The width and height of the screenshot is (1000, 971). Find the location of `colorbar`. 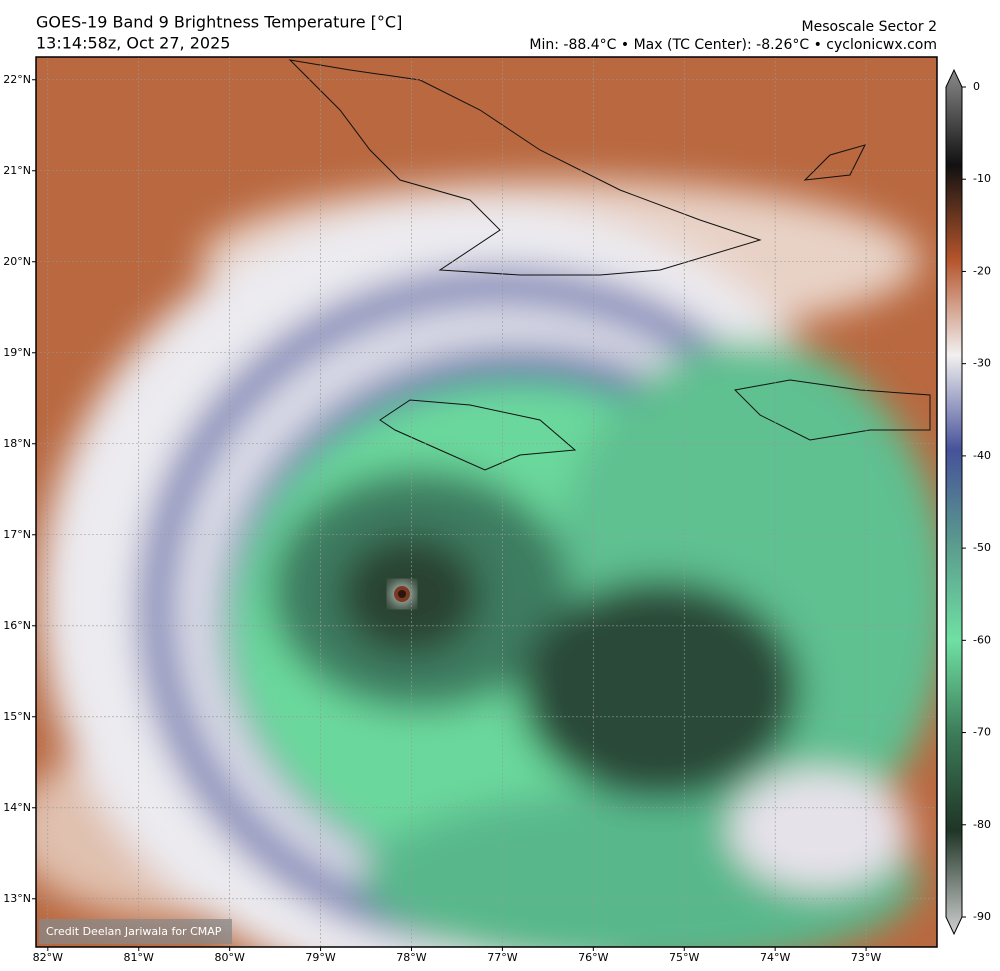

colorbar is located at coordinates (954, 502).